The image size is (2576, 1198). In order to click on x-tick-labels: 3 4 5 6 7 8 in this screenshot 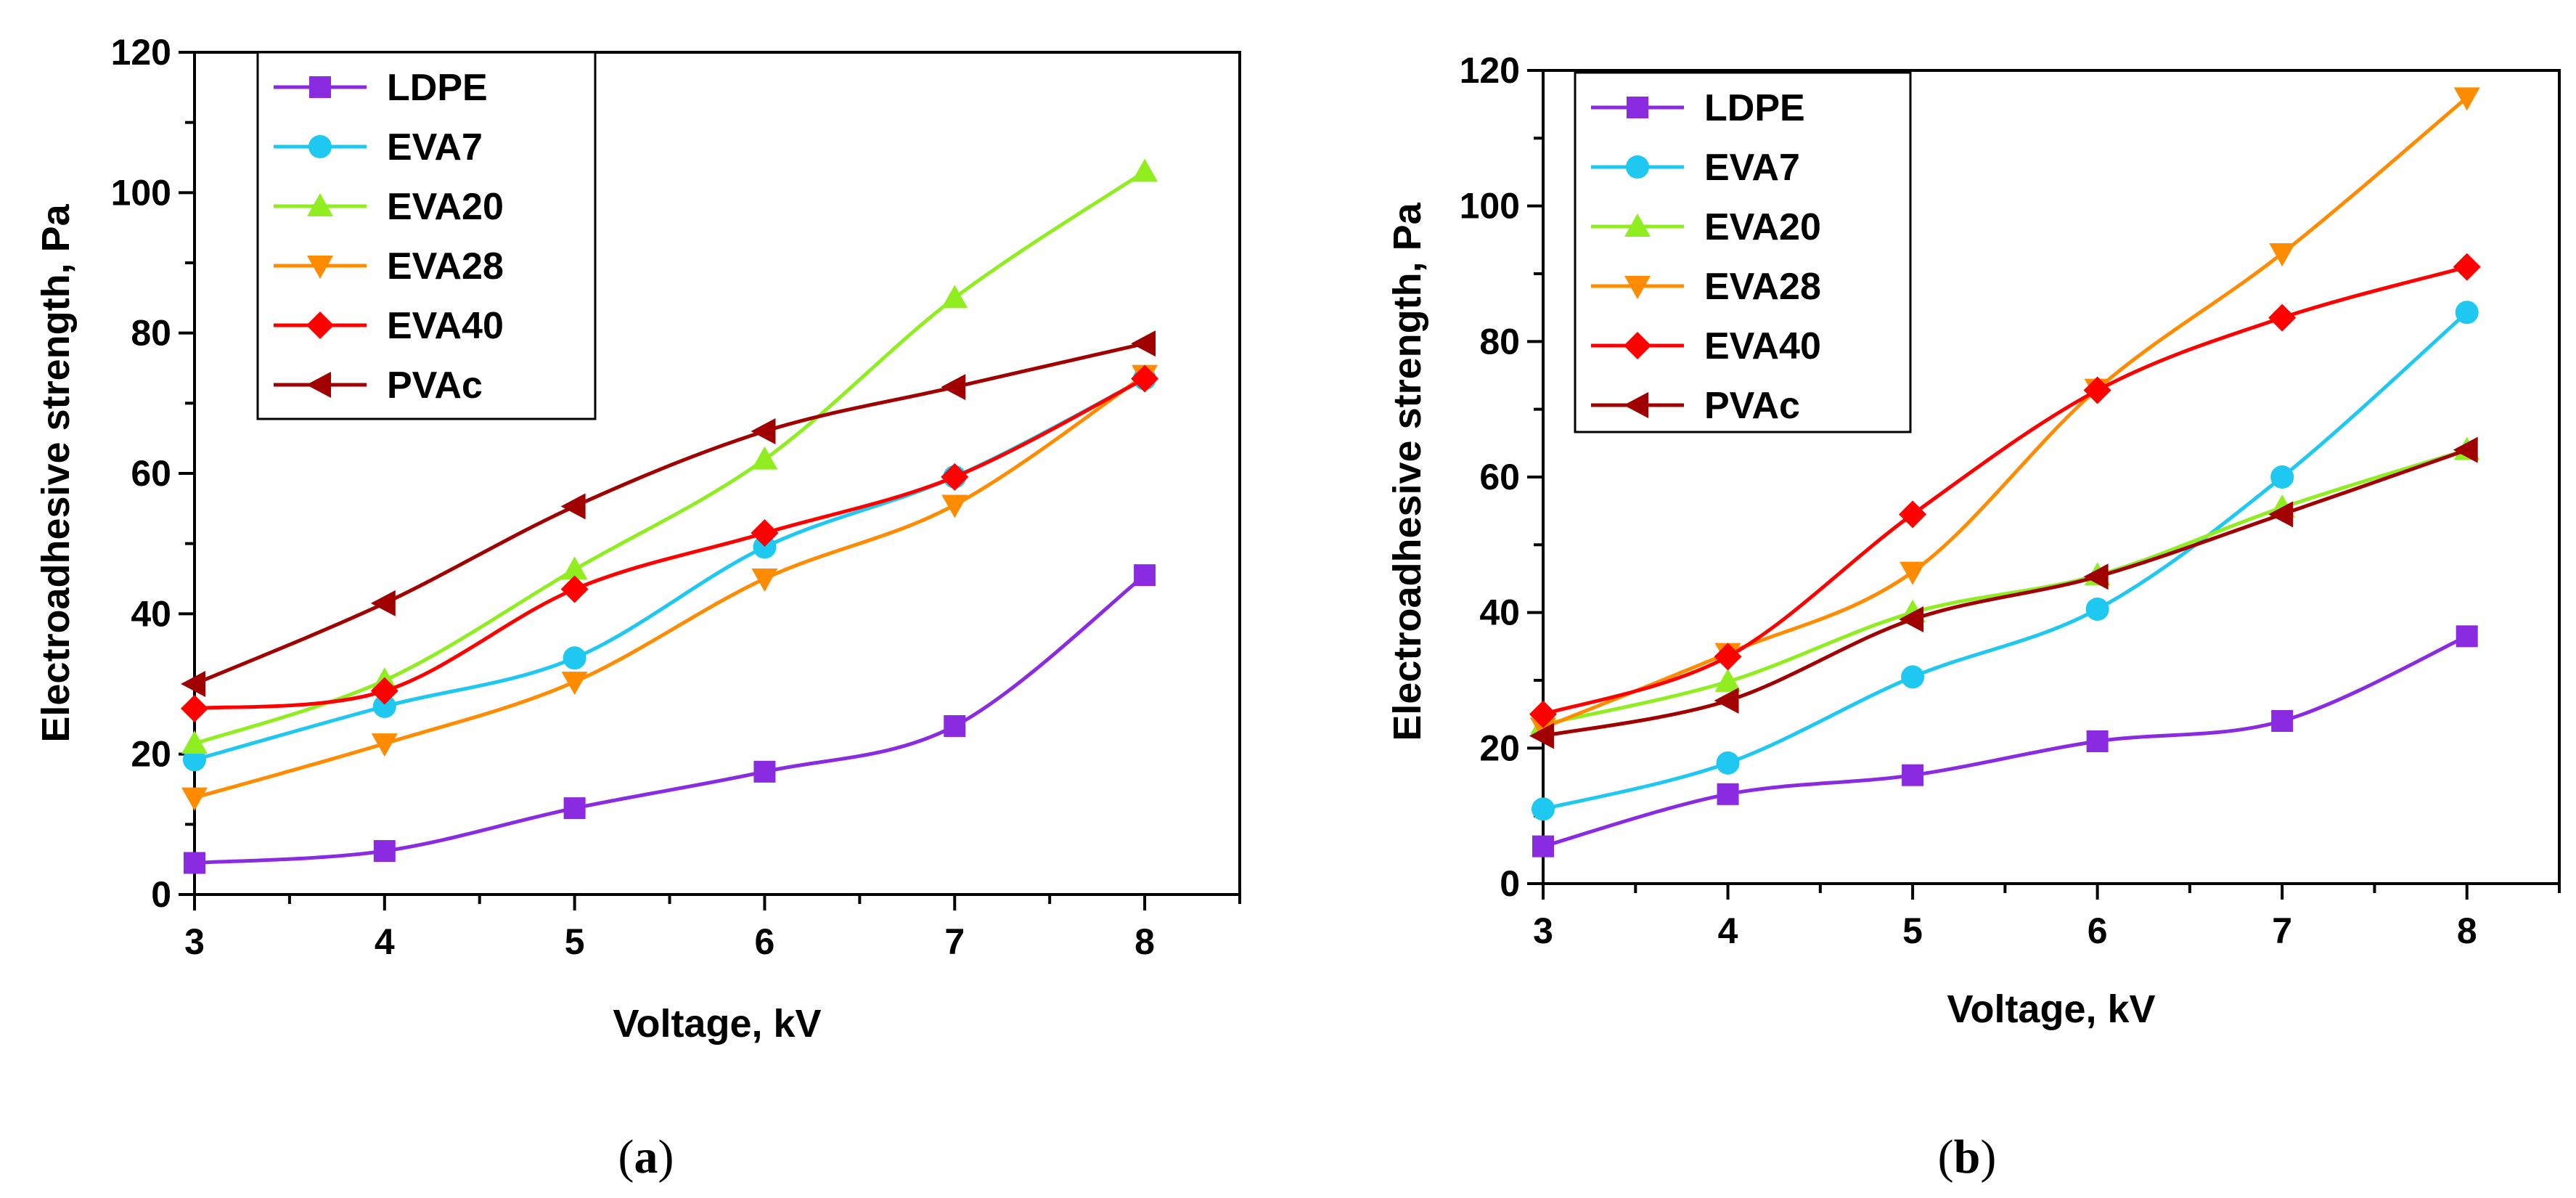, I will do `click(2005, 931)`.